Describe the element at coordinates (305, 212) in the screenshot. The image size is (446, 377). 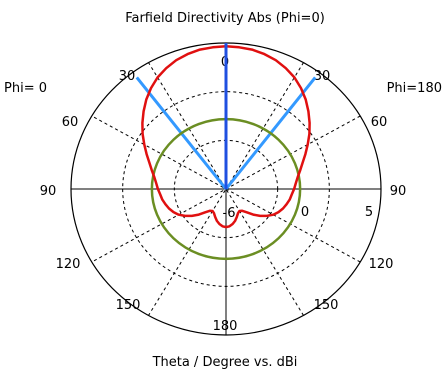
I see `radial-tick-label: 0` at that location.